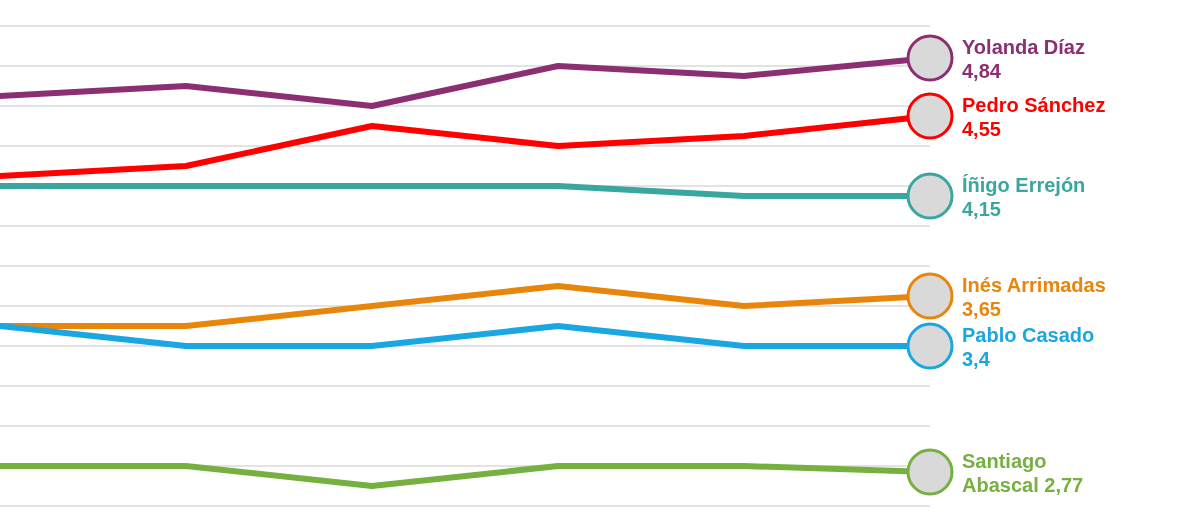  Describe the element at coordinates (1028, 335) in the screenshot. I see `series-label: Pablo Casado` at that location.